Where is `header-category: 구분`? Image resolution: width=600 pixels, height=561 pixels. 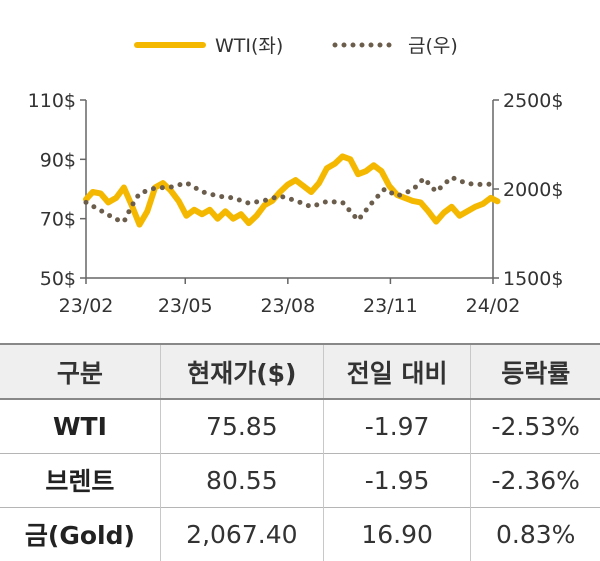 header-category: 구분 is located at coordinates (79, 373).